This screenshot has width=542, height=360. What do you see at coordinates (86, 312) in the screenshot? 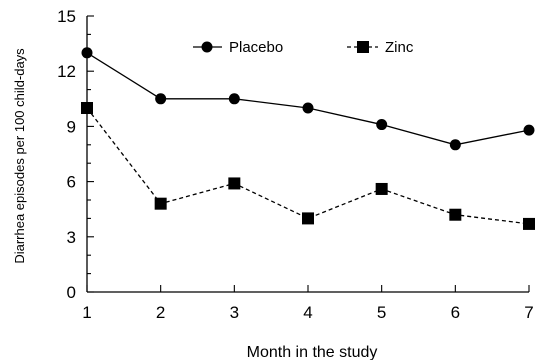
I see `x-tick-label: 1` at bounding box center [86, 312].